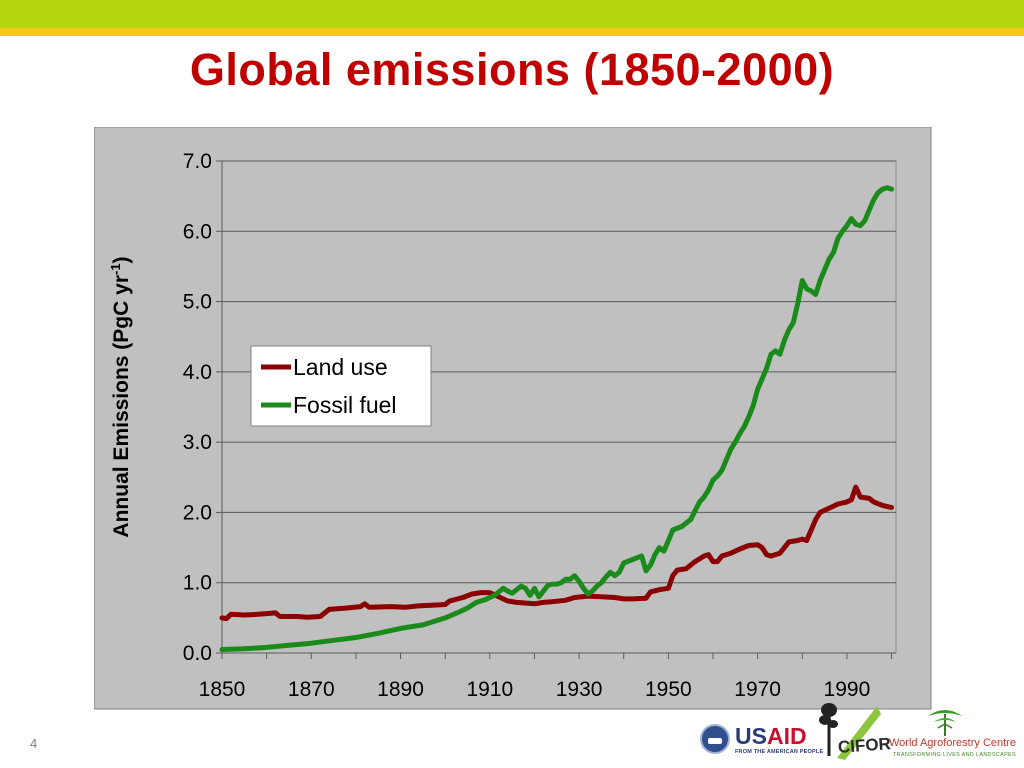 The height and width of the screenshot is (768, 1024). What do you see at coordinates (850, 731) in the screenshot?
I see `cifor-tree-icon` at bounding box center [850, 731].